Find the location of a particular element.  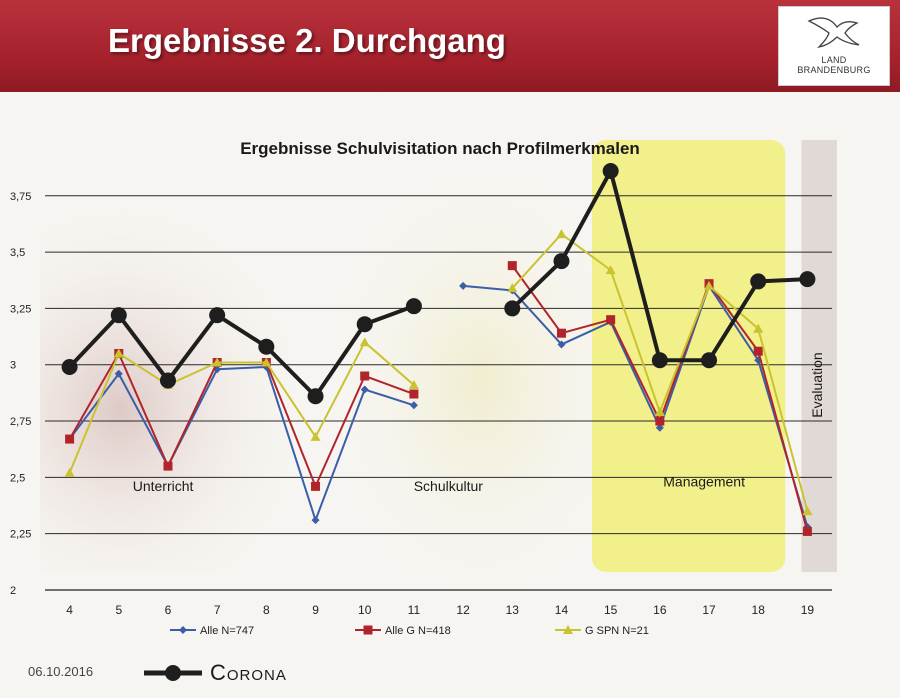

x-tick-label: 19 is located at coordinates (808, 610).